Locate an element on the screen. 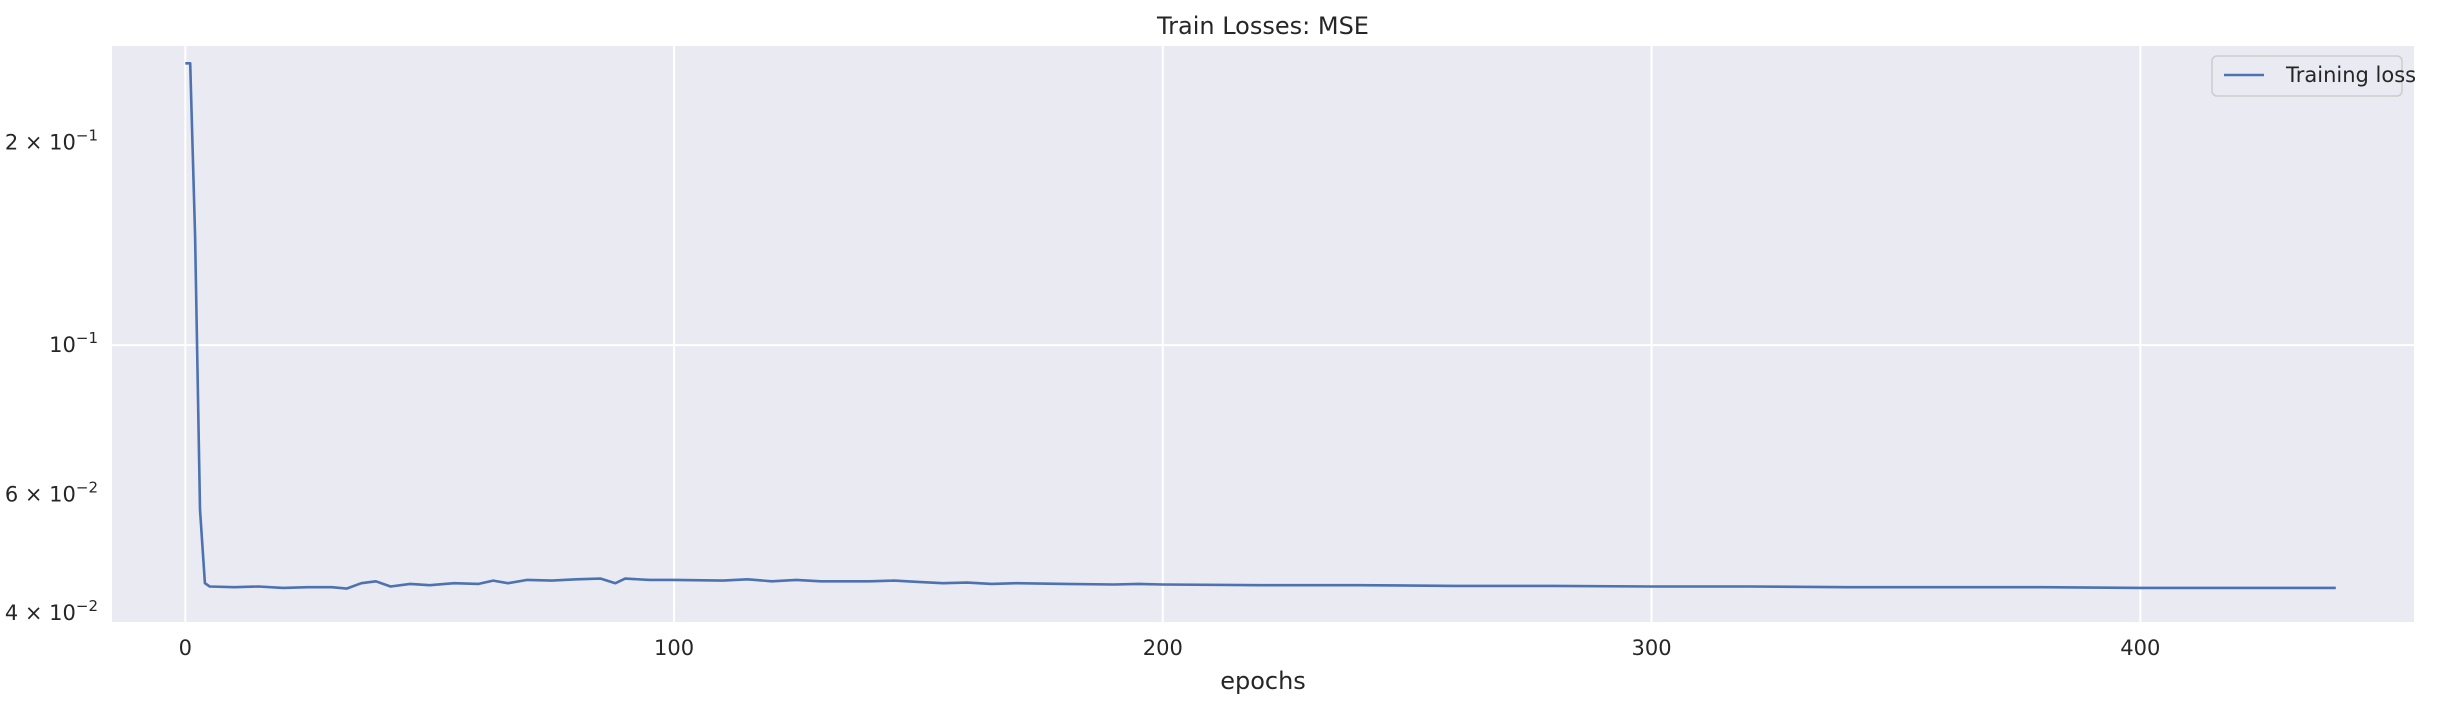  x-tick-labels: 0 100 200 300 400 is located at coordinates (1170, 648).